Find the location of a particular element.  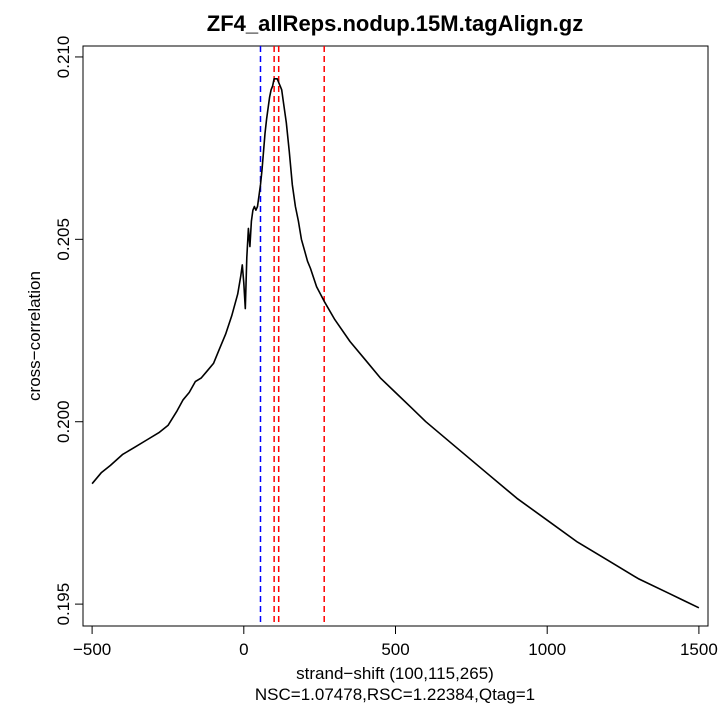

x-tick-label: 500 is located at coordinates (395, 649).